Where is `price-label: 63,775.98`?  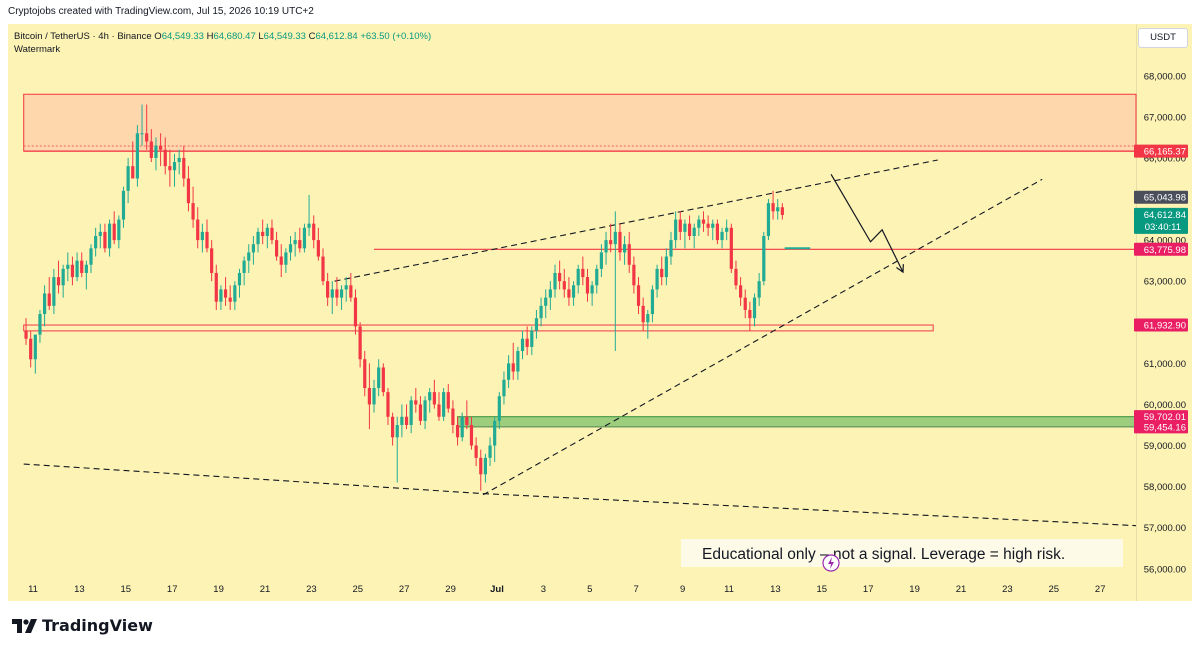
price-label: 63,775.98 is located at coordinates (1165, 250).